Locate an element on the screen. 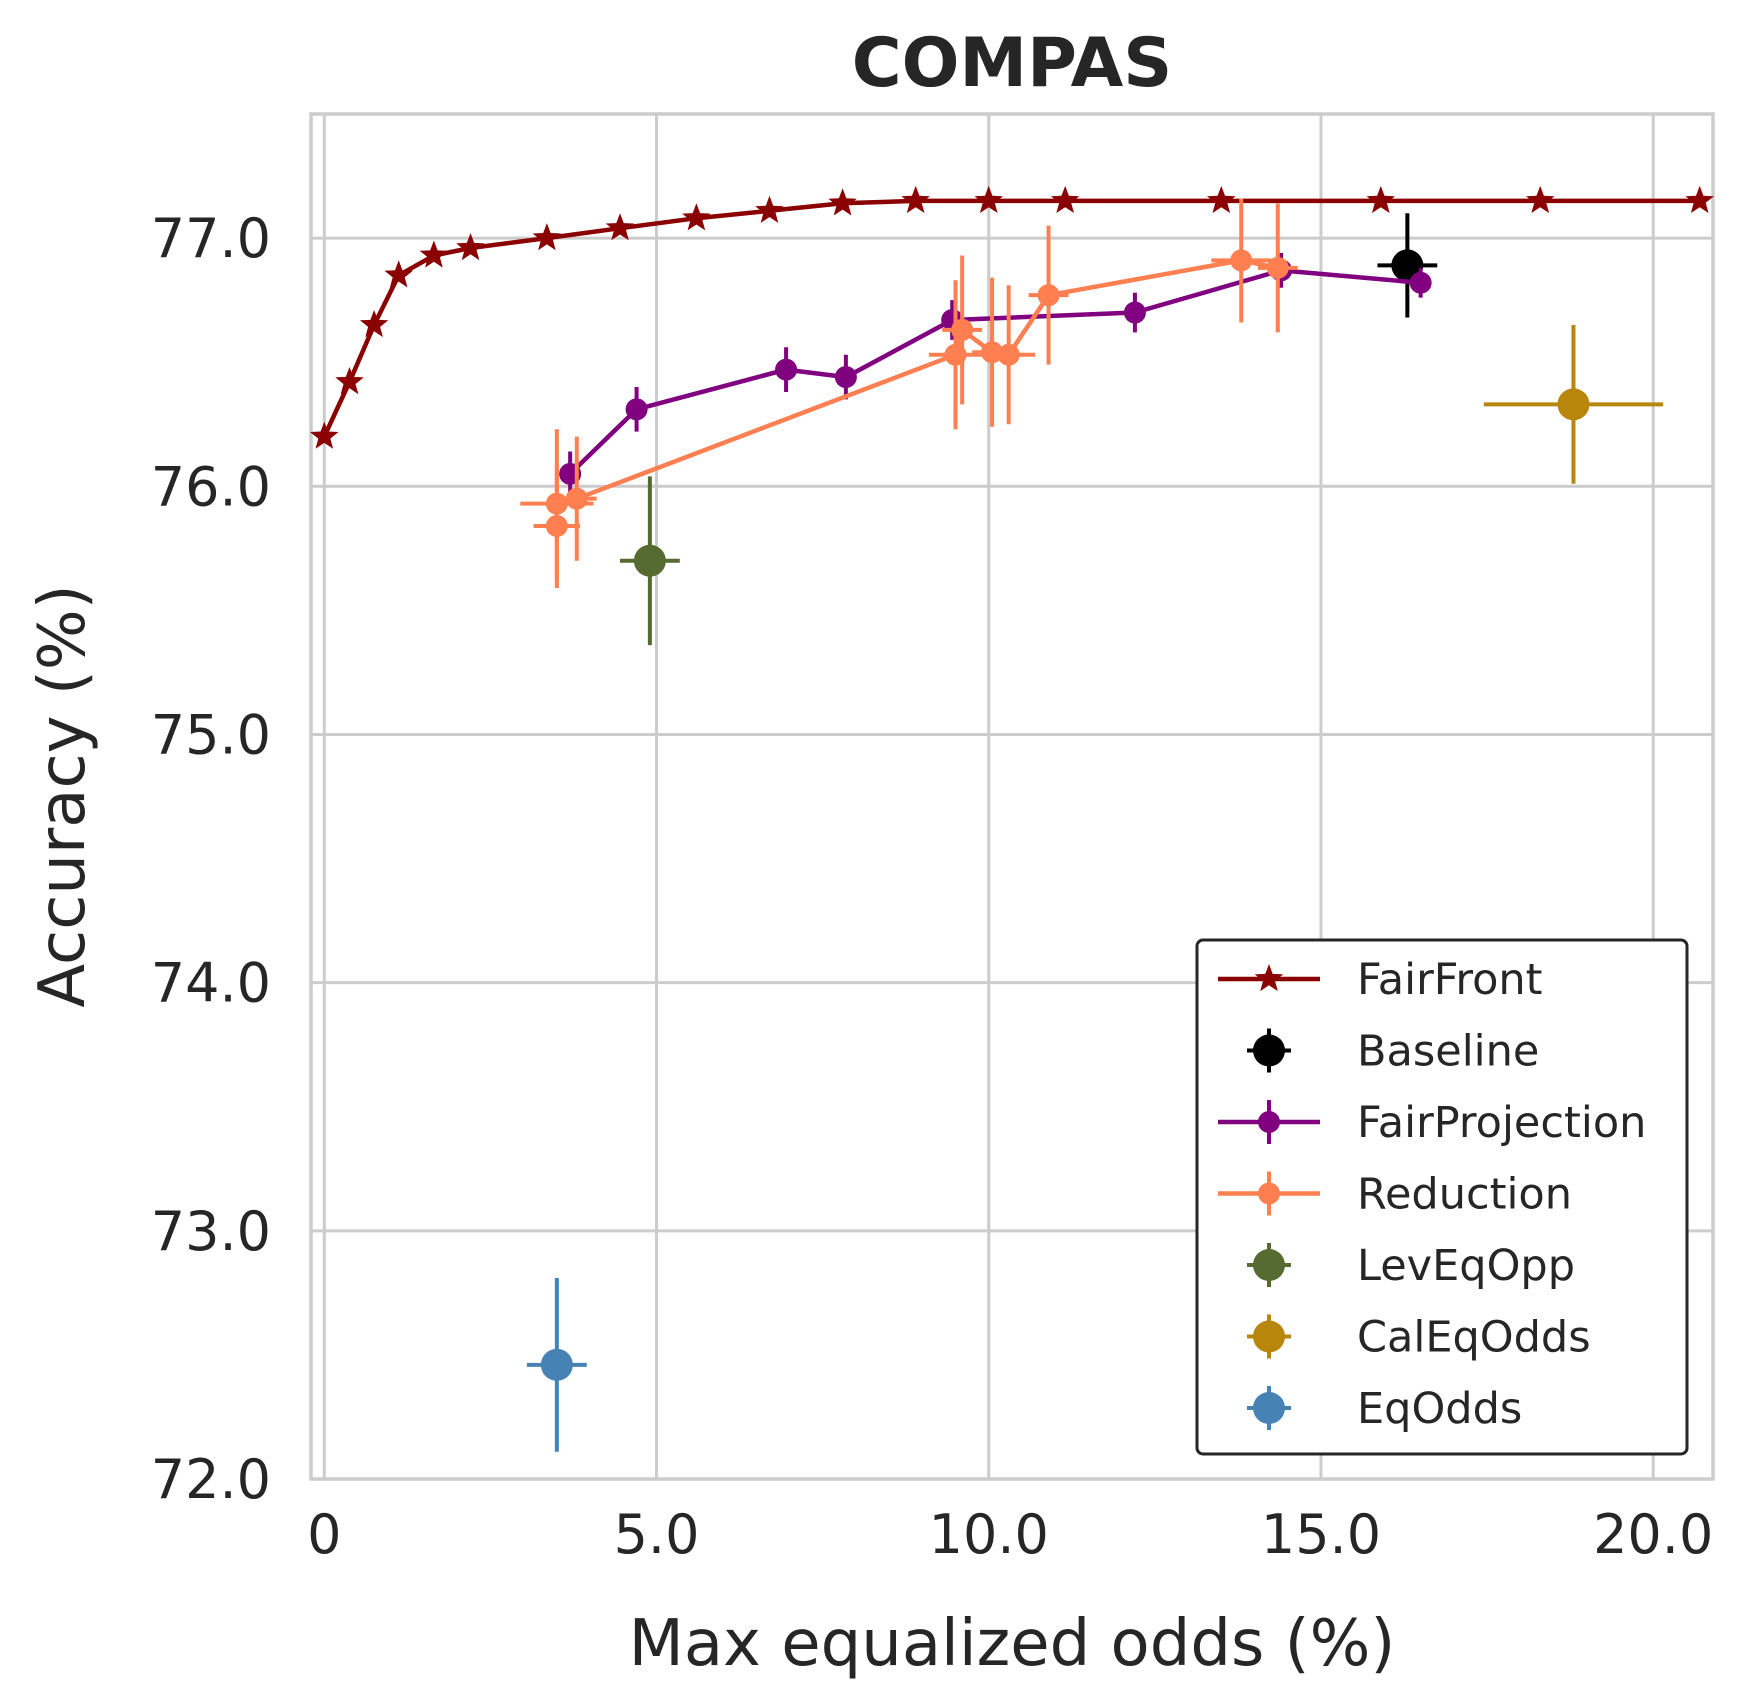 Image resolution: width=1742 pixels, height=1706 pixels. x-tick-label: 5.0 is located at coordinates (657, 1534).